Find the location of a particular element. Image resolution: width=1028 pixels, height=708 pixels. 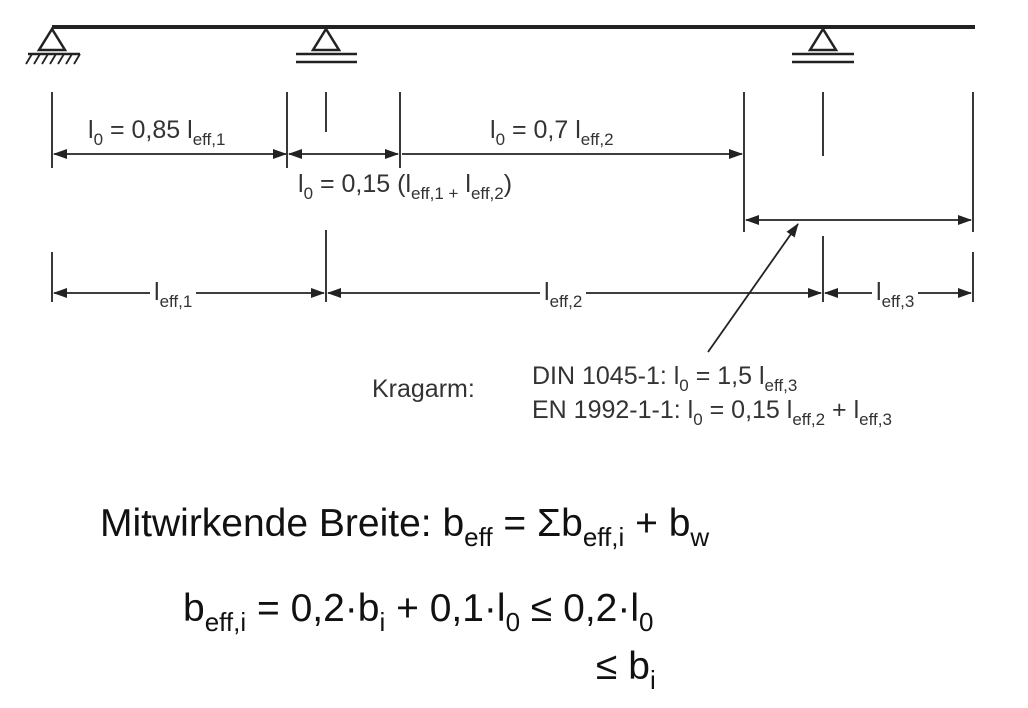

label-leff1: leff,1 is located at coordinates (173, 295).